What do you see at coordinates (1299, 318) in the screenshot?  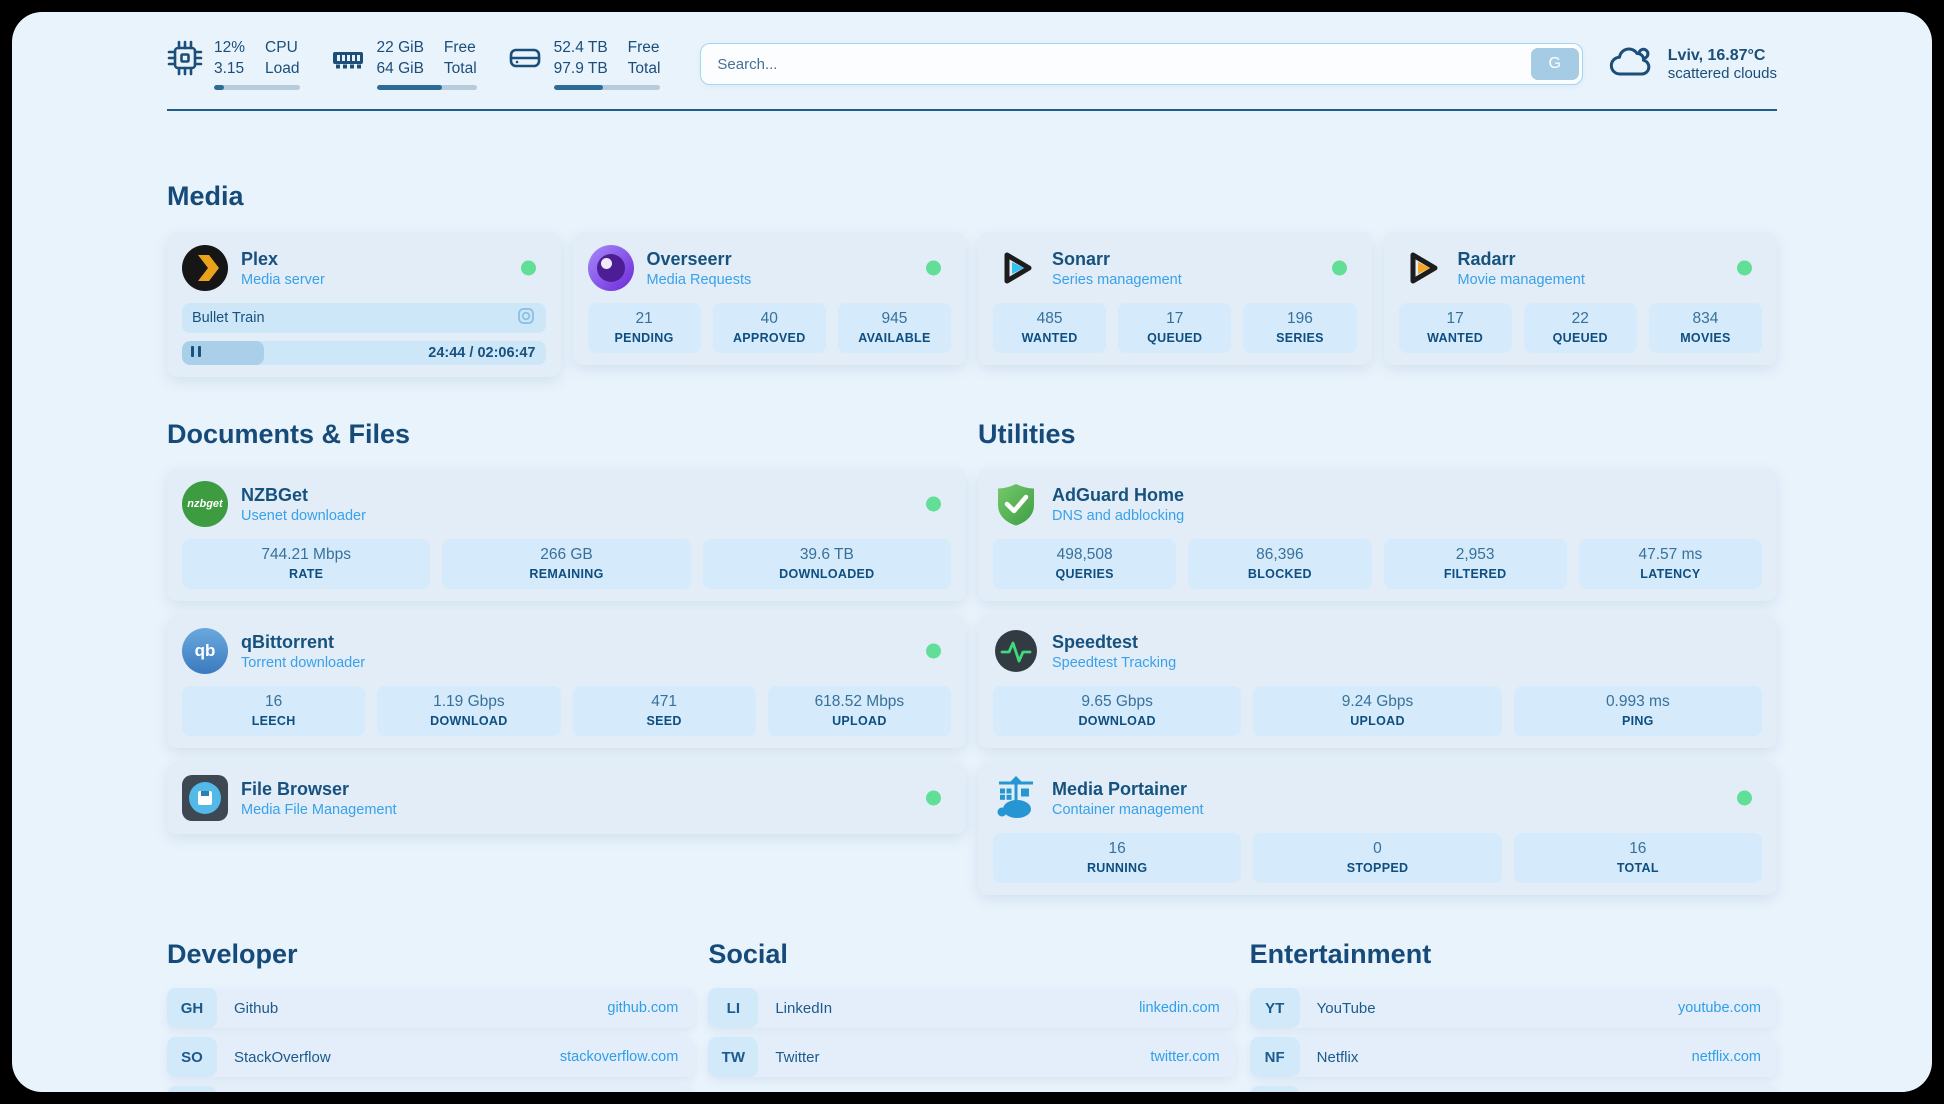 I see `stat-value: 196` at bounding box center [1299, 318].